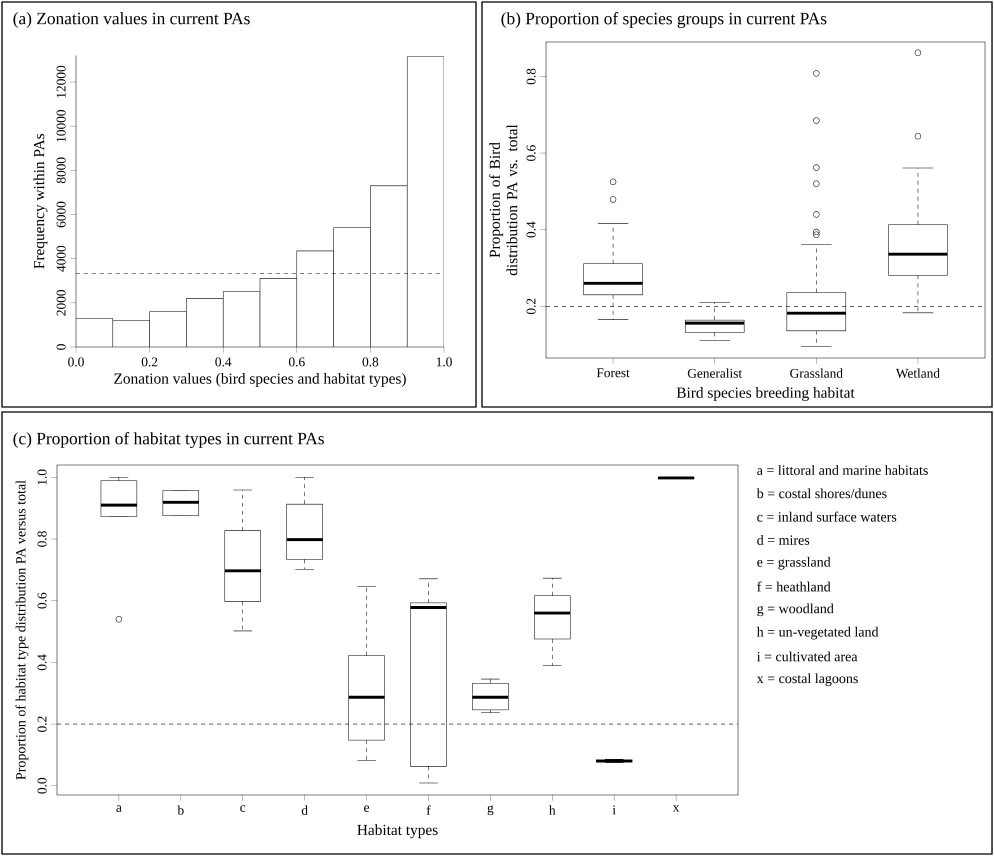 This screenshot has height=856, width=994. Describe the element at coordinates (42, 477) in the screenshot. I see `y-tick-label: 1.0` at that location.